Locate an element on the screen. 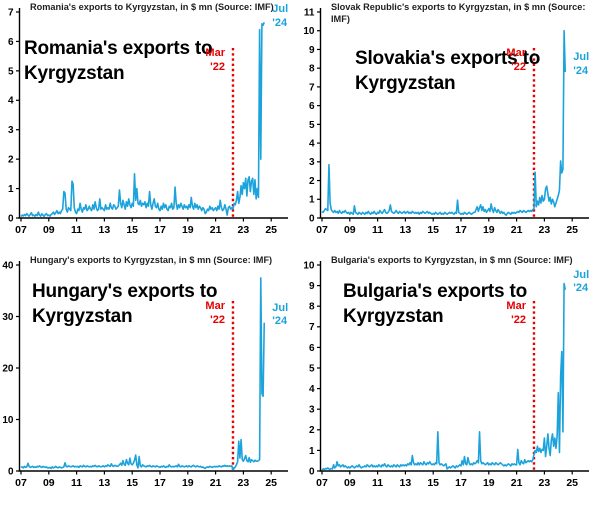 Image resolution: width=602 pixels, height=507 pixels. svg-text: 30 is located at coordinates (8, 317).